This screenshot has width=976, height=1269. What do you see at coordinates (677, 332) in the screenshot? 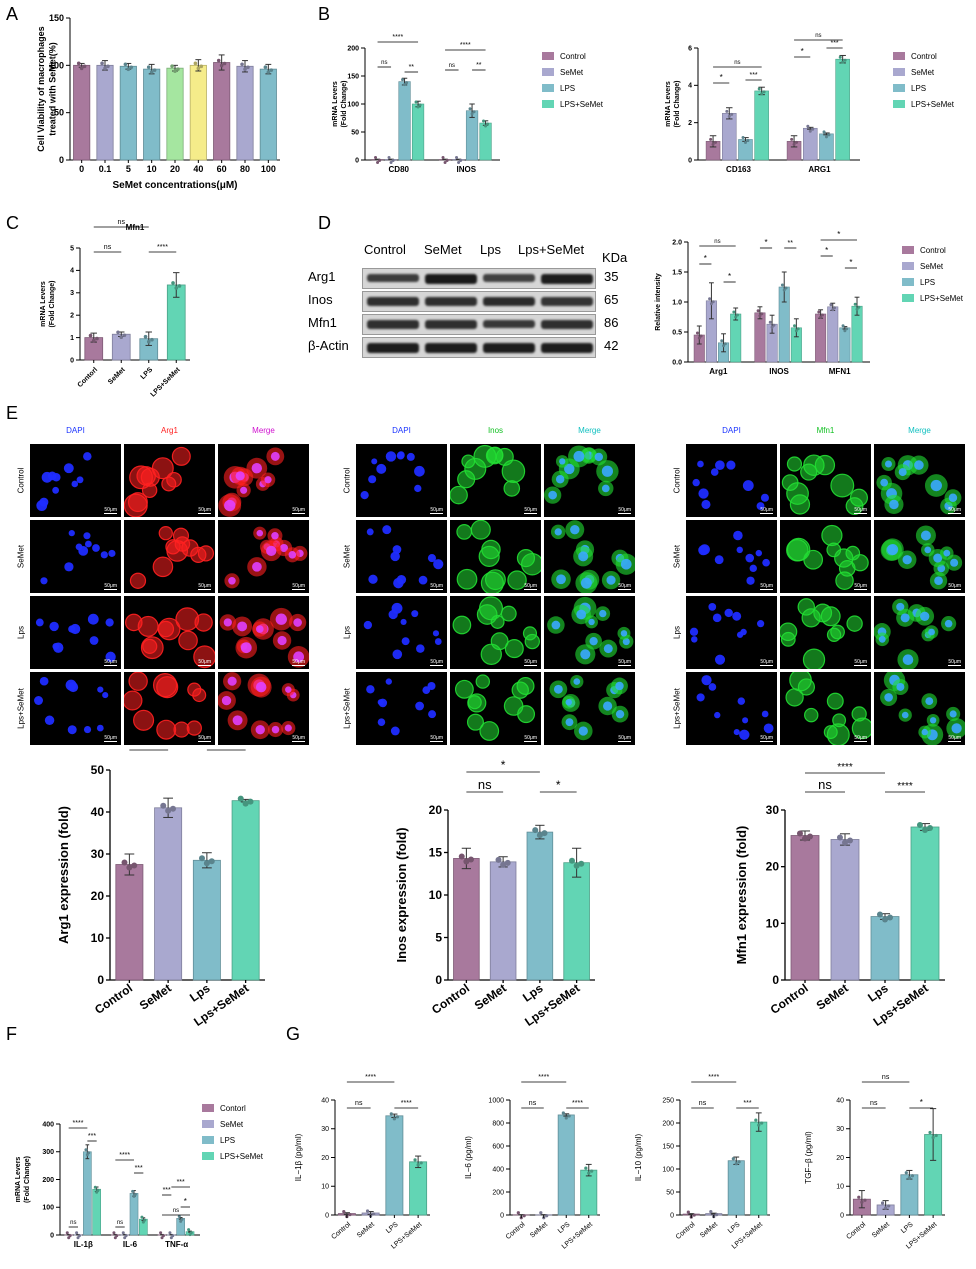
I see `y-tick-label: 0.5` at bounding box center [677, 332].